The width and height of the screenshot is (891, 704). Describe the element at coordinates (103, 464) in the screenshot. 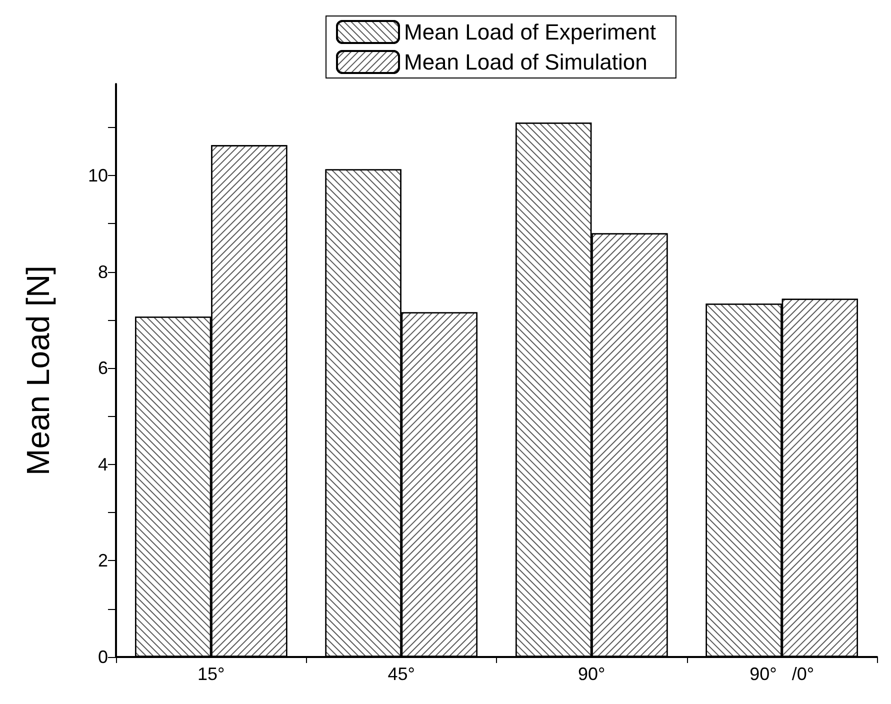

I see `y-tick-label: 4` at that location.